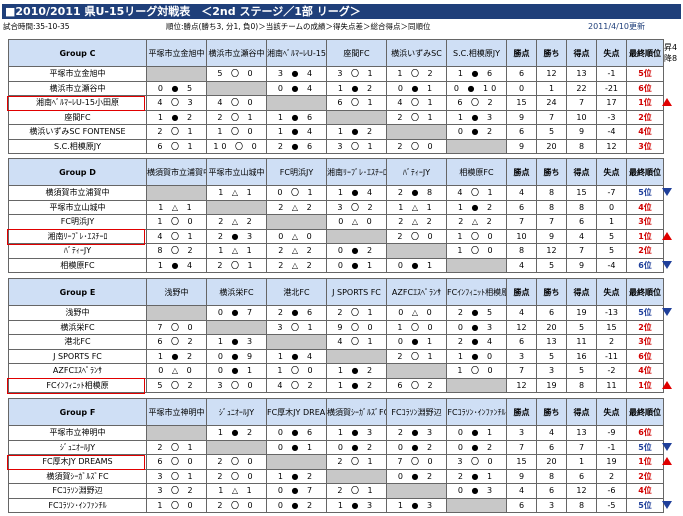 The width and height of the screenshot is (683, 516). What do you see at coordinates (581, 265) in the screenshot?
I see `stat-gf: 9` at bounding box center [581, 265].